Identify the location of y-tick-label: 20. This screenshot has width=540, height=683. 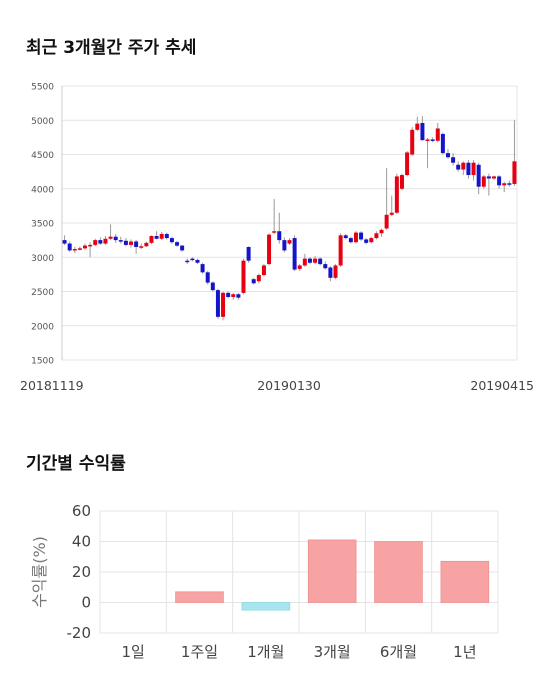
(81, 572).